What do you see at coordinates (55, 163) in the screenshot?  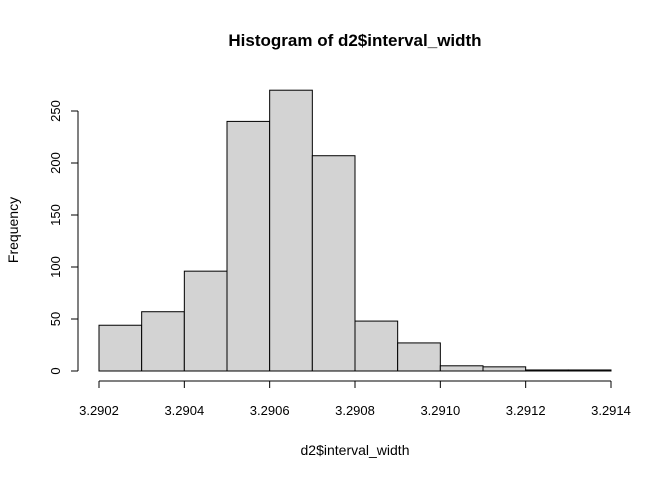 I see `y-tick-label: 200` at bounding box center [55, 163].